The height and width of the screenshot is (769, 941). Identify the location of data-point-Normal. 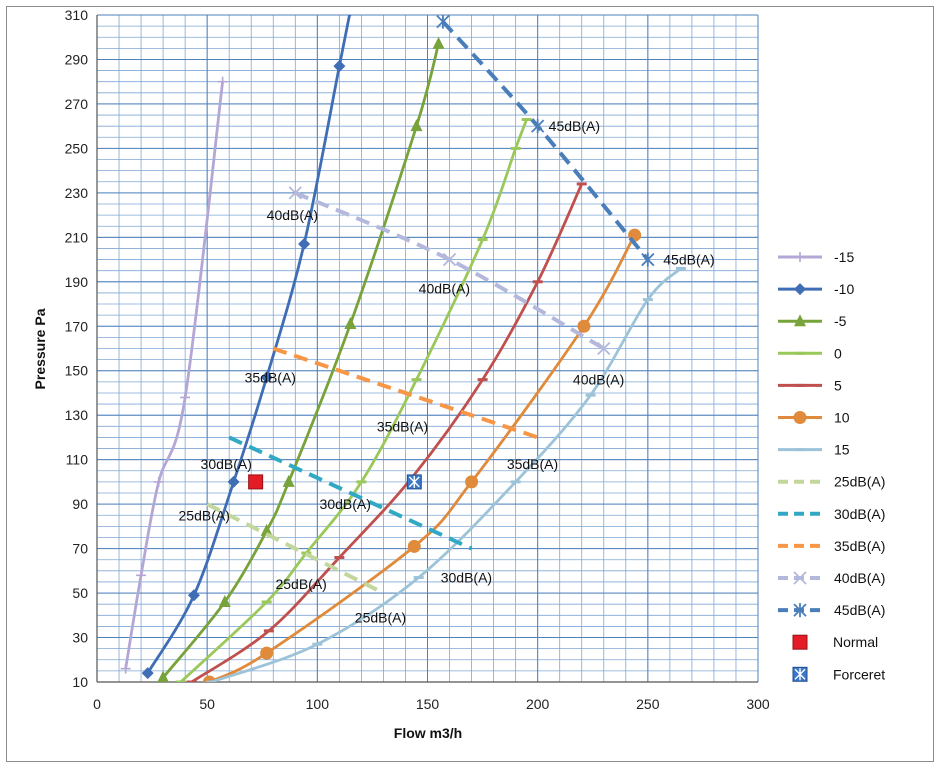
(256, 482).